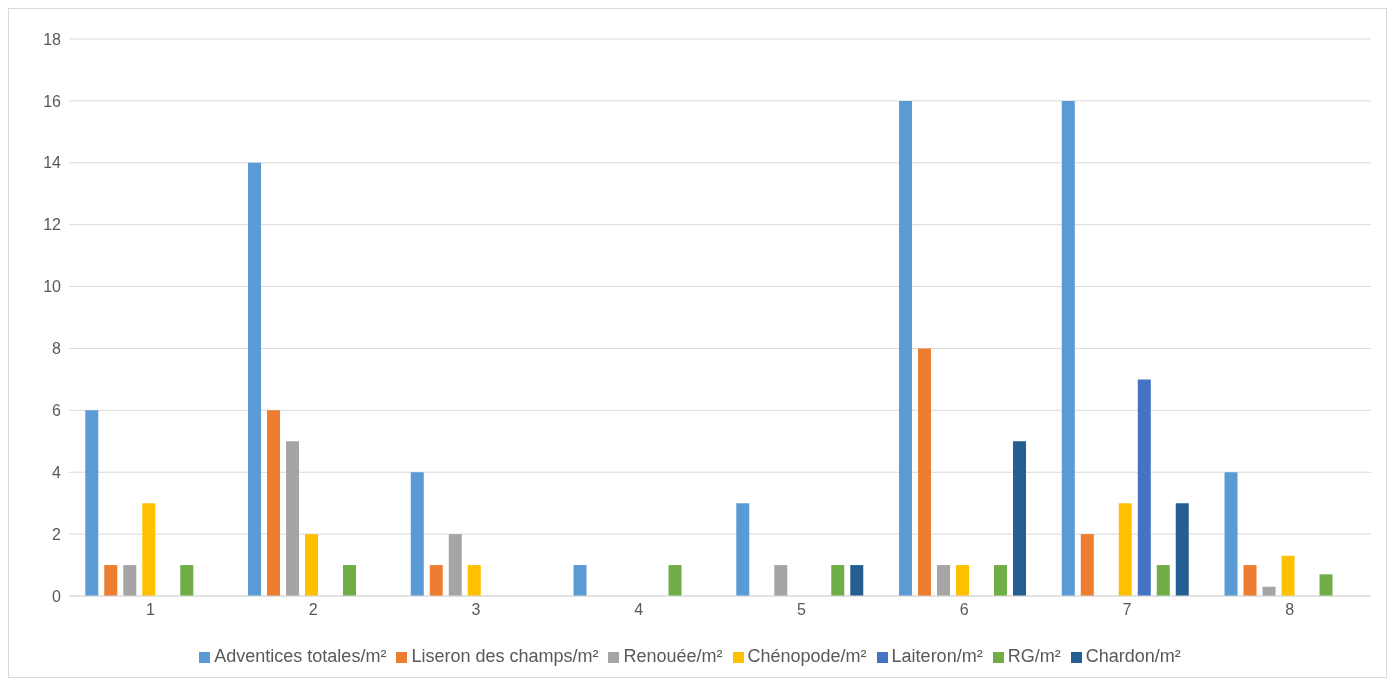 This screenshot has width=1395, height=686. What do you see at coordinates (964, 610) in the screenshot?
I see `x-tick-label: 6` at bounding box center [964, 610].